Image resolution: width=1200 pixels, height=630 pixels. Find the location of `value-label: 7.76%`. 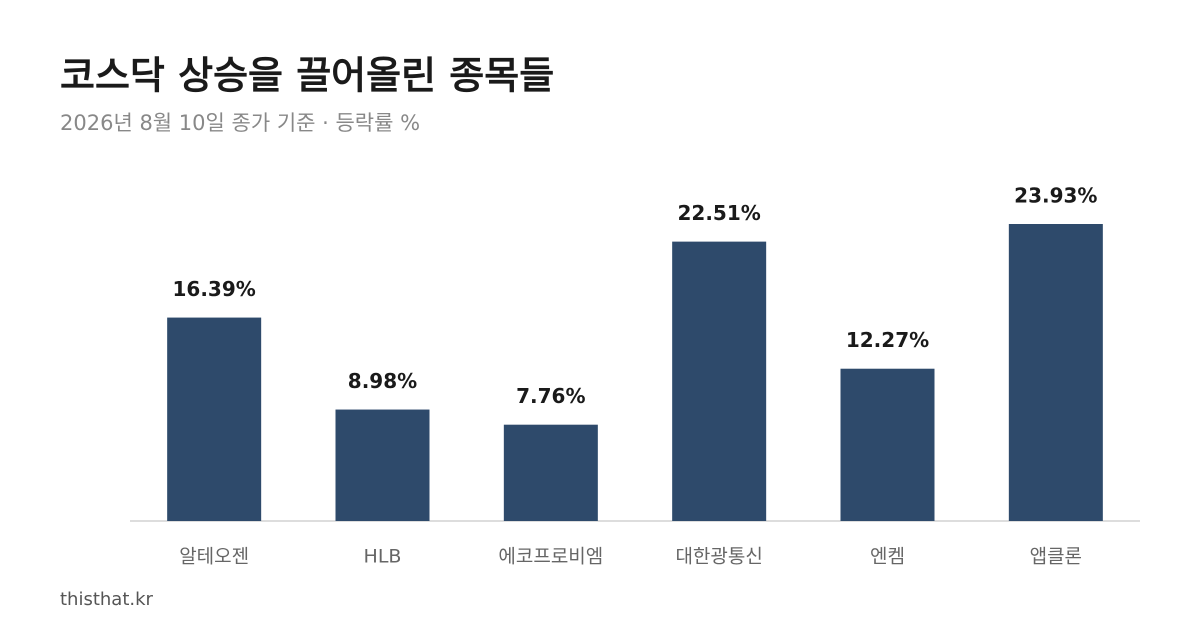

value-label: 7.76% is located at coordinates (550, 396).